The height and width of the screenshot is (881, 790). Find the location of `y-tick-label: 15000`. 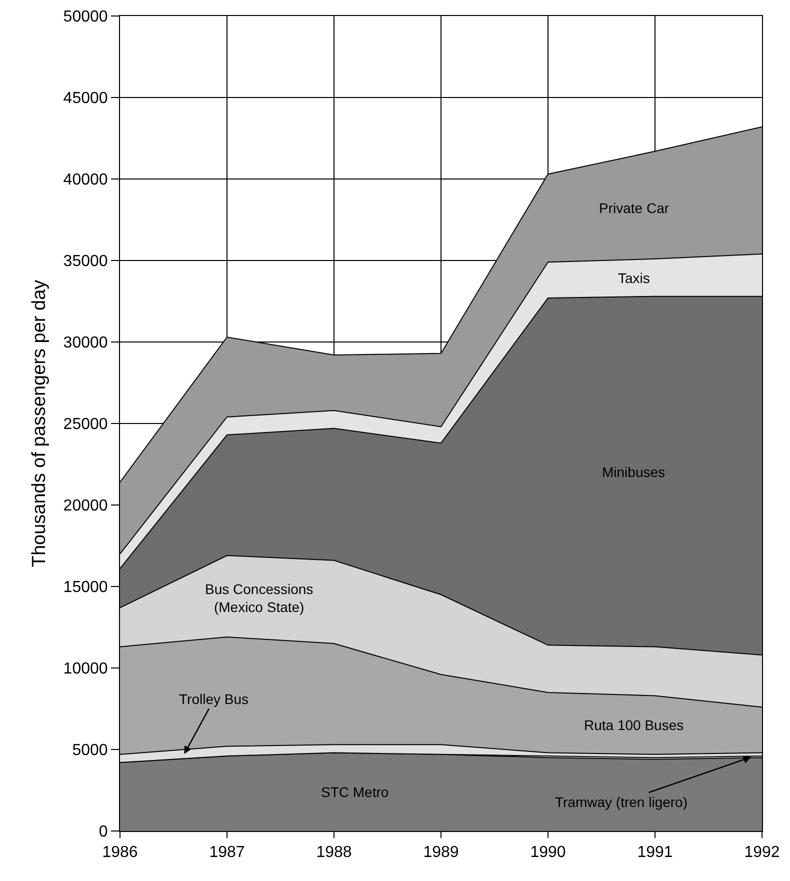

y-tick-label: 15000 is located at coordinates (85, 587).